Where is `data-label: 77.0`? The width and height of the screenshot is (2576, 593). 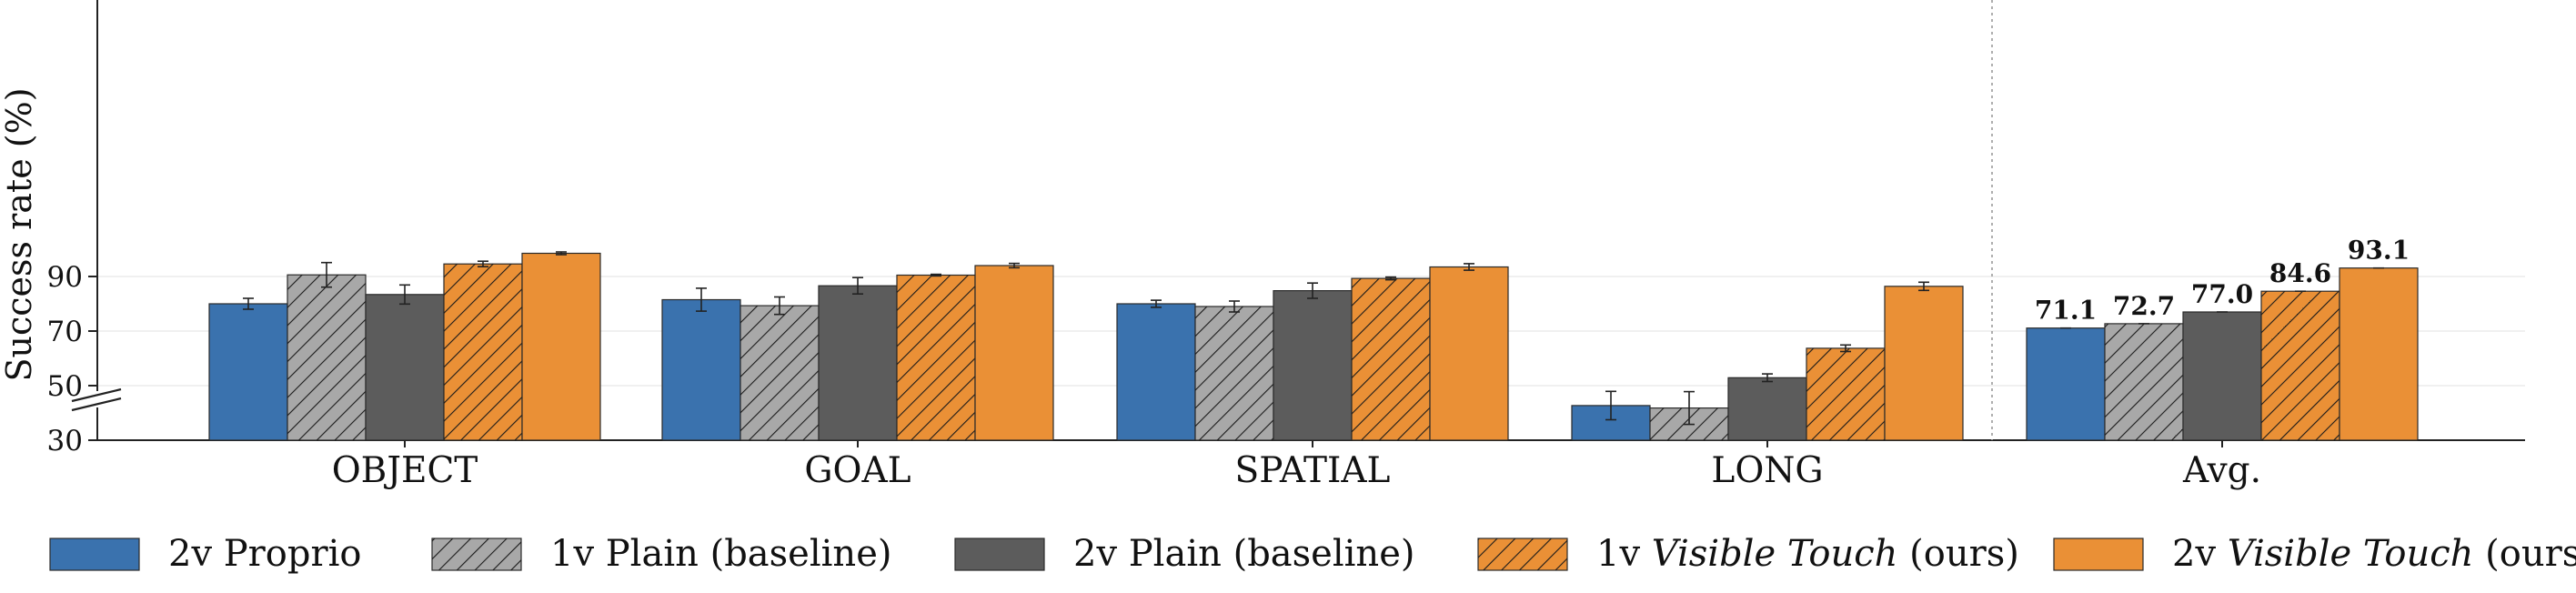
data-label: 77.0 is located at coordinates (2222, 294).